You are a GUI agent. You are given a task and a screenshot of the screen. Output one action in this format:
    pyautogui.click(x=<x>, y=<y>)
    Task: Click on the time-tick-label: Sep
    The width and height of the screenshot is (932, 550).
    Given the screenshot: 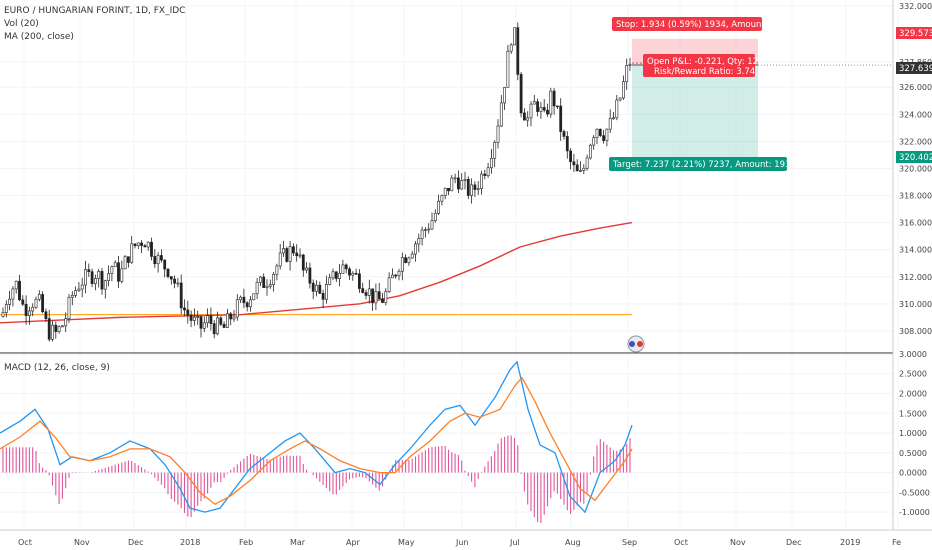 What is the action you would take?
    pyautogui.click(x=629, y=542)
    